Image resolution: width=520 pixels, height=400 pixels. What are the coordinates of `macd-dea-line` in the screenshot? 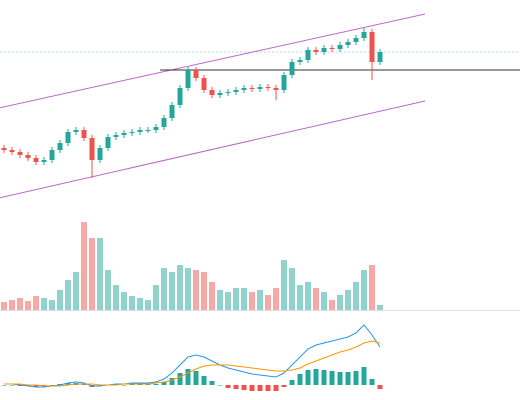 It's located at (192, 363).